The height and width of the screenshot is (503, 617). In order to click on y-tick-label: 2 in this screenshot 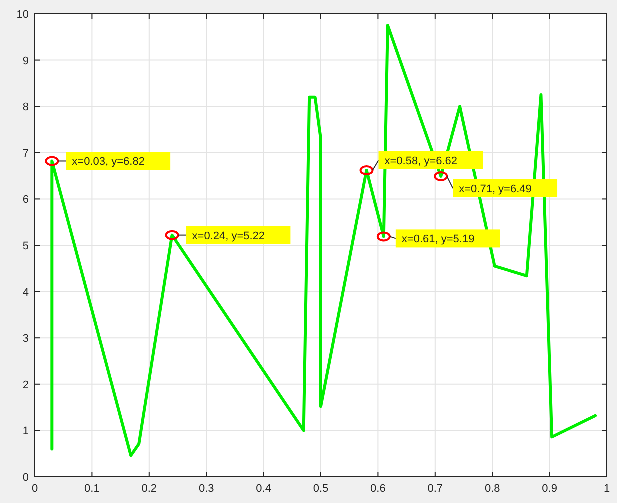, I will do `click(25, 385)`.